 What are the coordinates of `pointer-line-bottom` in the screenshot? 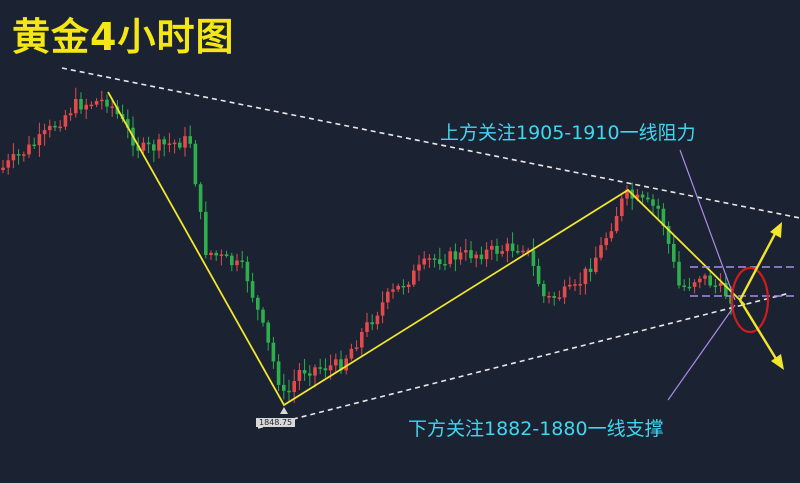 It's located at (701, 352).